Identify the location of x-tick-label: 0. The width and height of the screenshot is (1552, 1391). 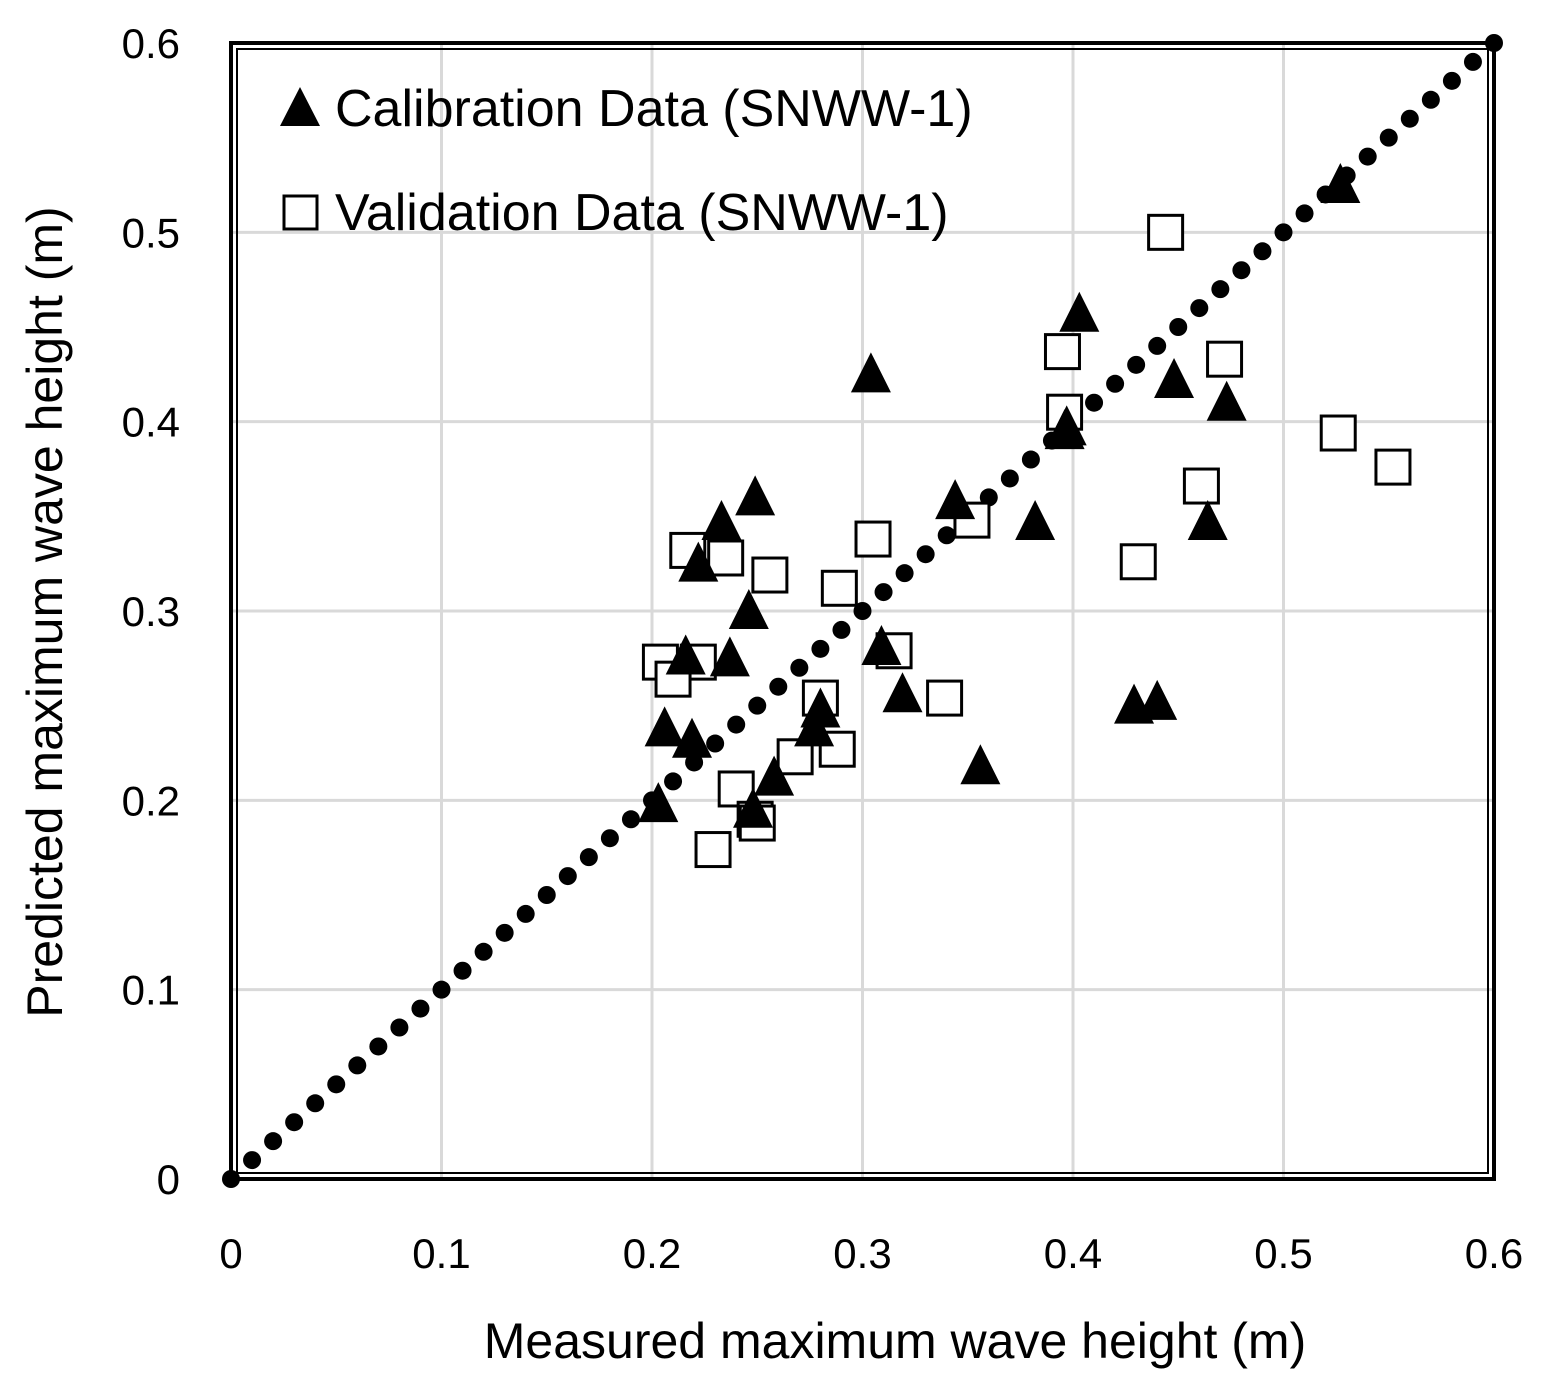
(230, 1253).